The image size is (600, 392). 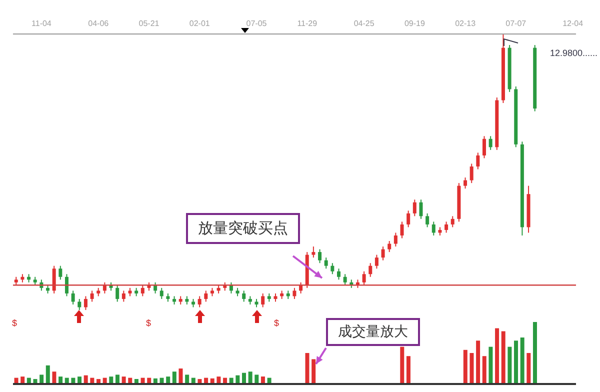 What do you see at coordinates (257, 23) in the screenshot?
I see `x-tick-label: 07-05` at bounding box center [257, 23].